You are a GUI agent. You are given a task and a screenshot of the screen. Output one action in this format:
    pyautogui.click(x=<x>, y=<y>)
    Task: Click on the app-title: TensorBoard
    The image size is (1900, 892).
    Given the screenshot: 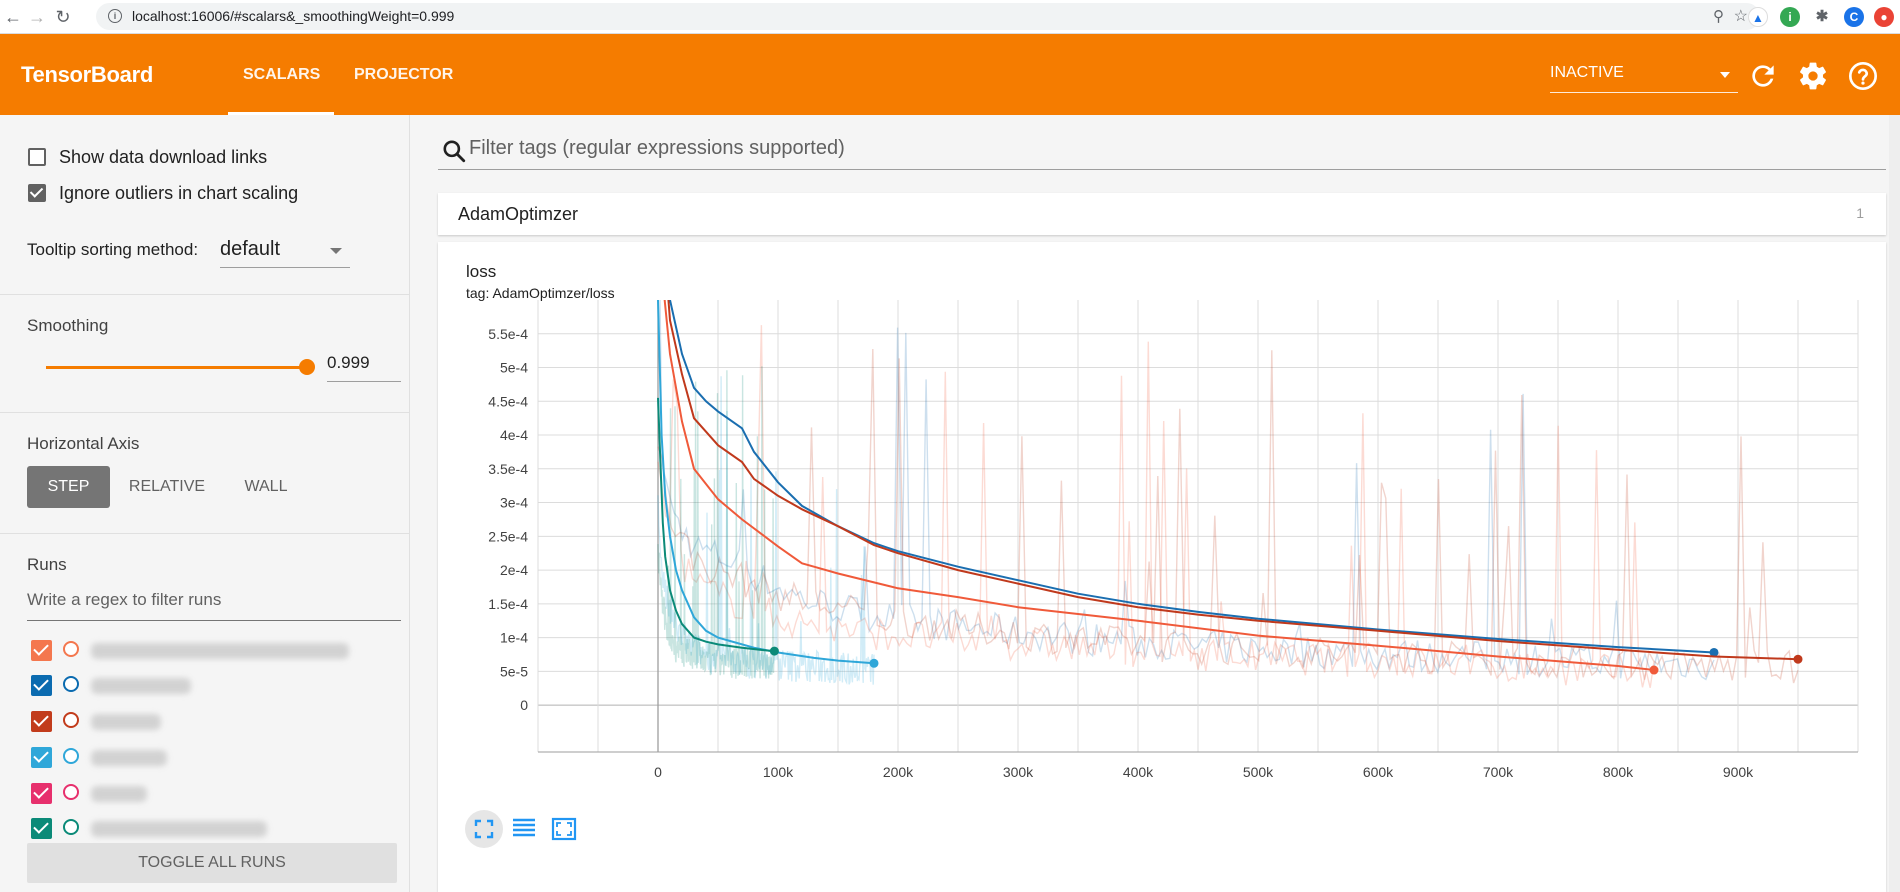 What is the action you would take?
    pyautogui.click(x=87, y=74)
    